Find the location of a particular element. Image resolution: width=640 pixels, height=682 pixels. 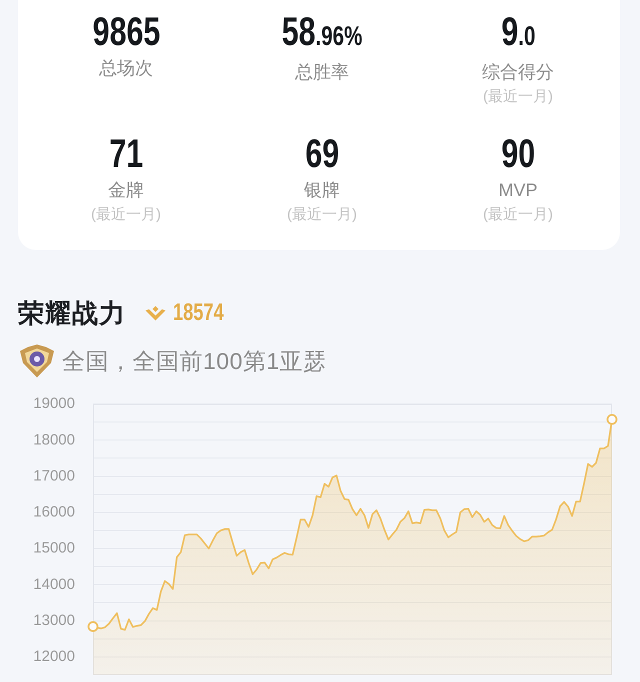

category-label: 银牌 is located at coordinates (322, 190).